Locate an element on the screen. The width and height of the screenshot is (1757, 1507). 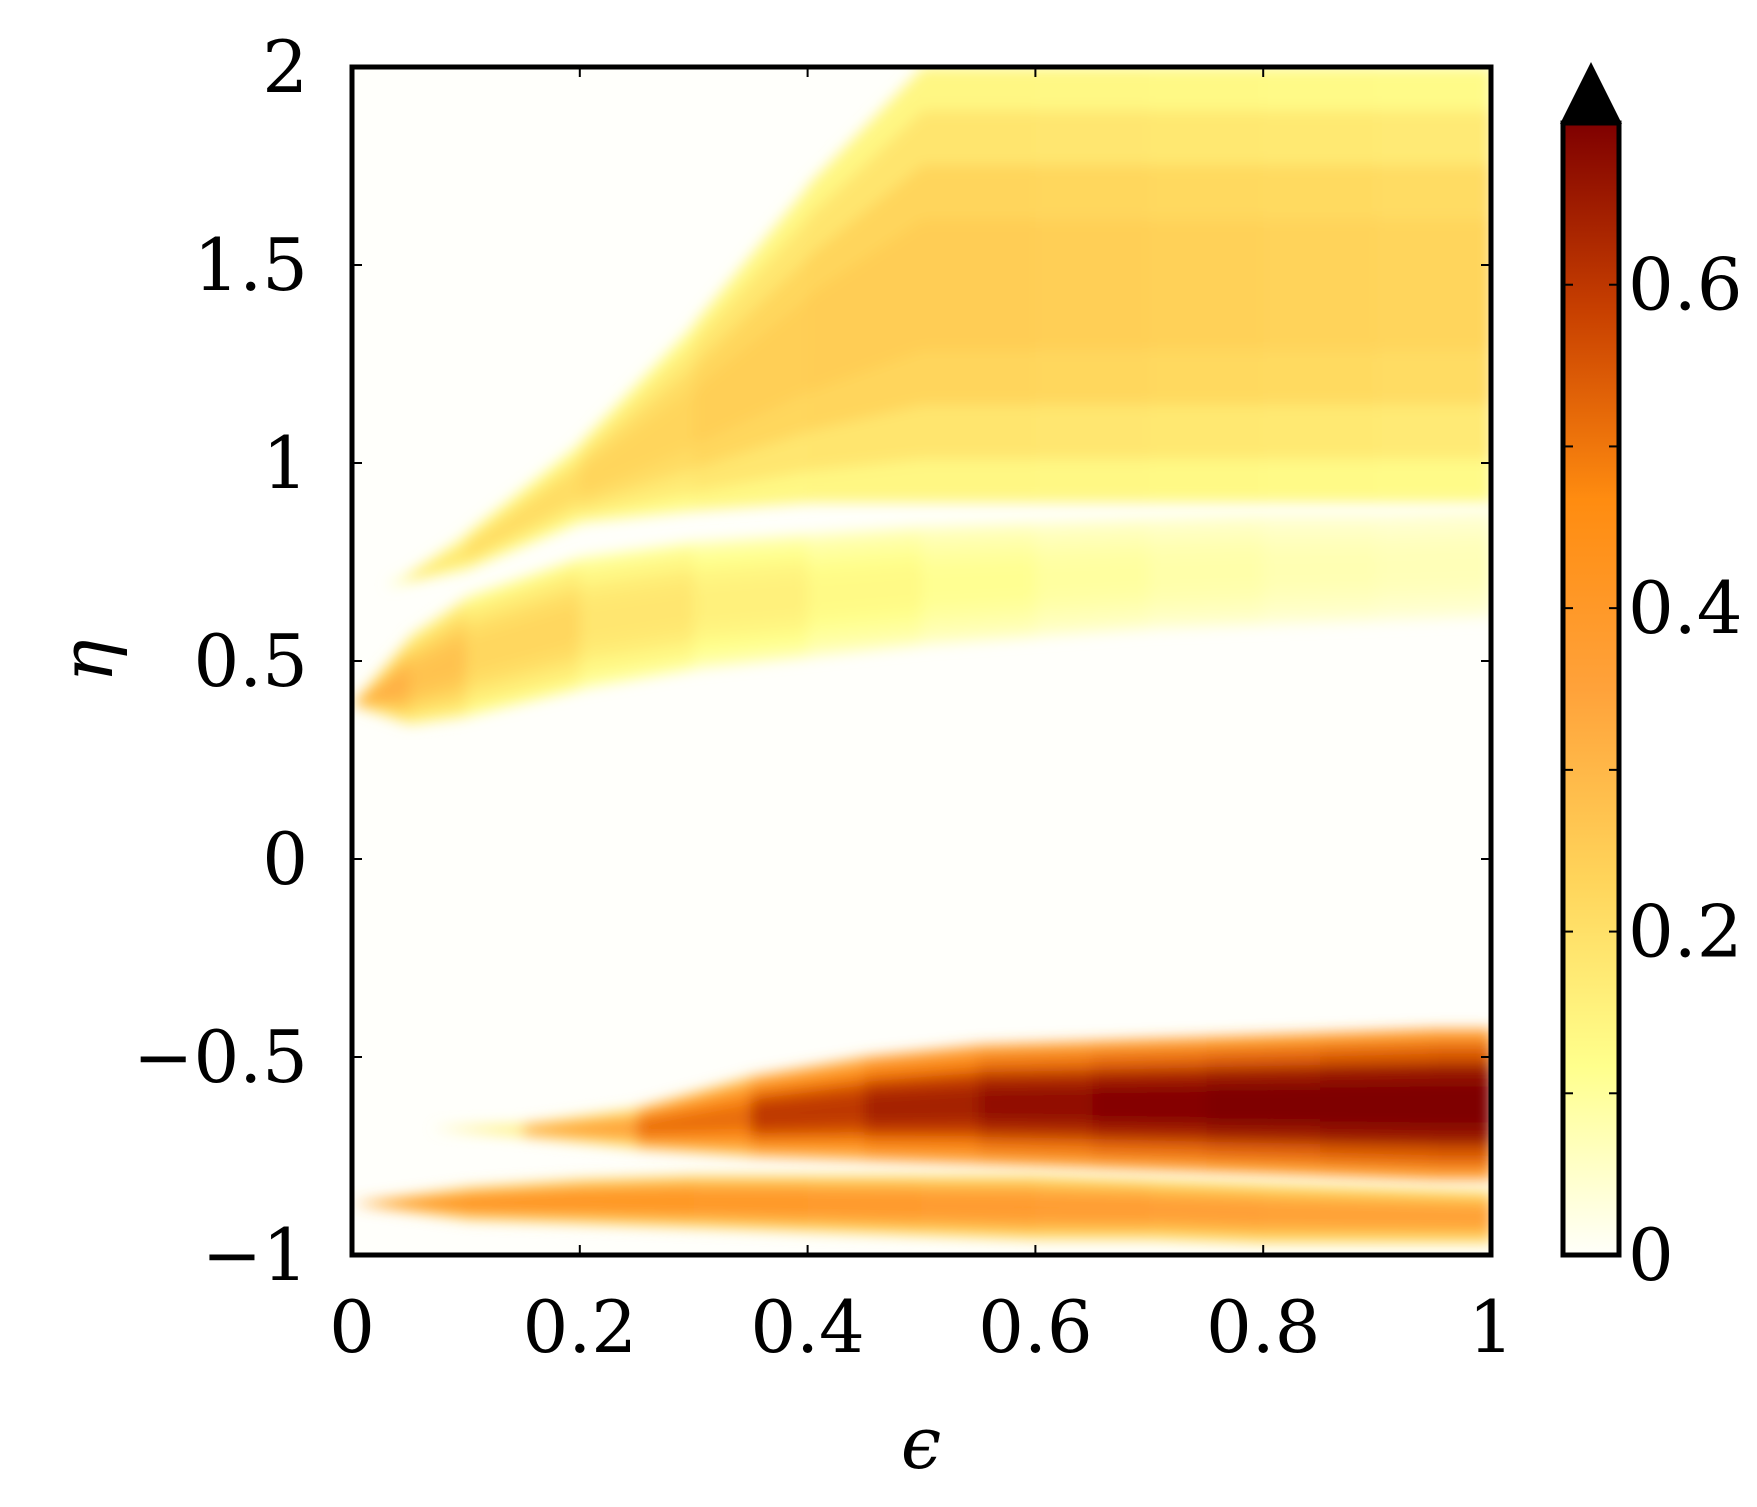
y-tick-label: 0 is located at coordinates (285, 859).